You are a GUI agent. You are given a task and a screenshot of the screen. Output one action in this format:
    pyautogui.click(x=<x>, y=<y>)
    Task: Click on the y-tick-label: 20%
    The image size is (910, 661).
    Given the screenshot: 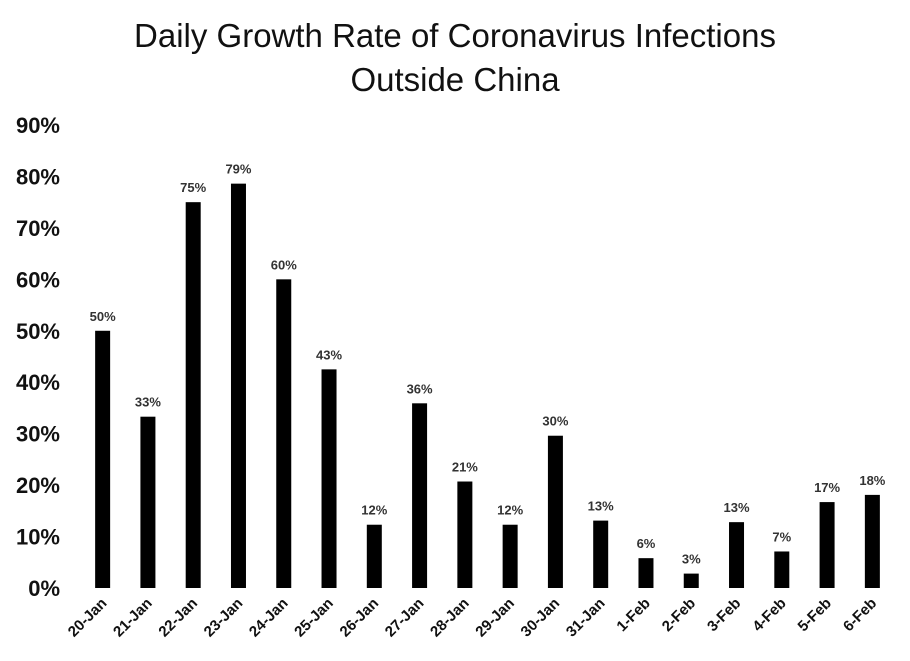 What is the action you would take?
    pyautogui.click(x=38, y=485)
    